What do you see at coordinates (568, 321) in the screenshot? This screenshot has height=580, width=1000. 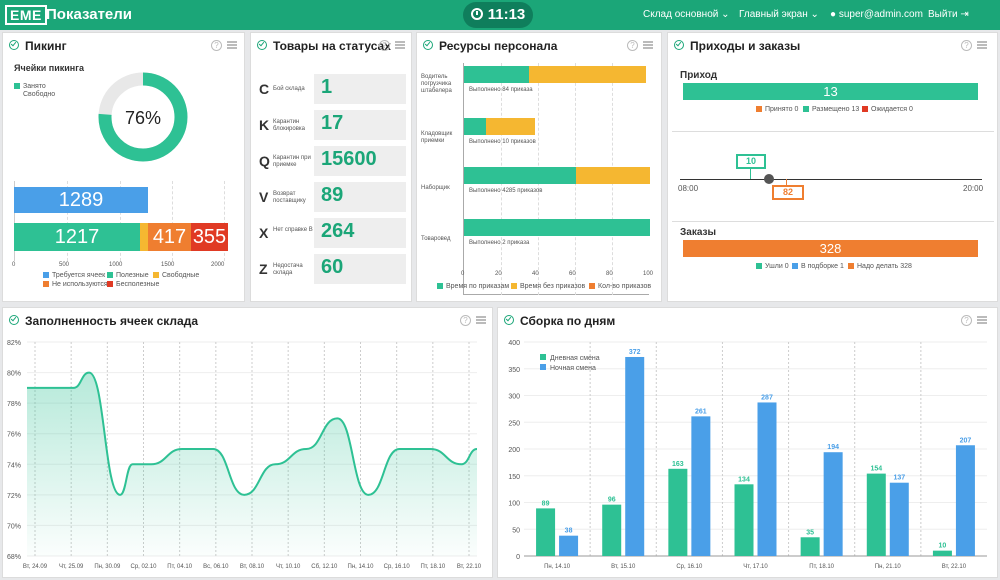 I see `panel-title: Сборка по дням` at bounding box center [568, 321].